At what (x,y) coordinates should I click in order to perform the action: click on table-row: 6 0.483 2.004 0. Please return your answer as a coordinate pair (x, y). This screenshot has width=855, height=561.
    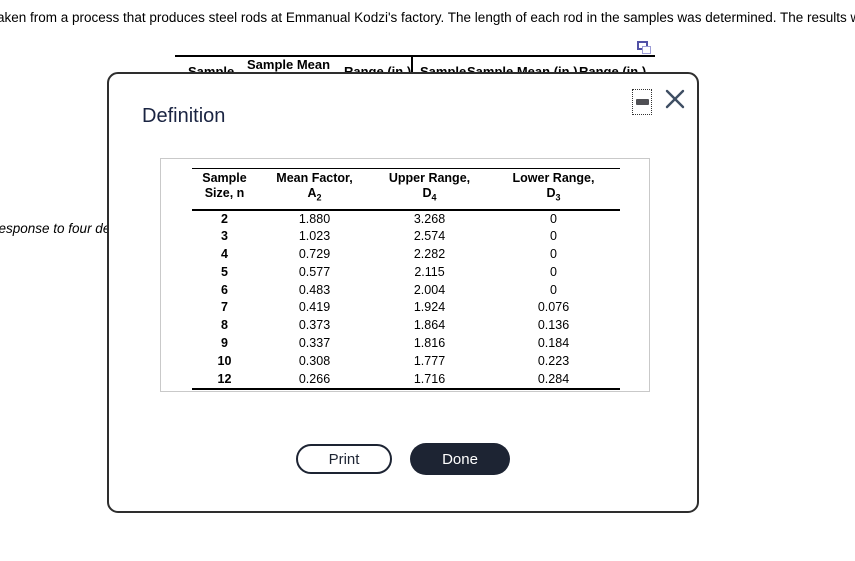
    Looking at the image, I should click on (406, 291).